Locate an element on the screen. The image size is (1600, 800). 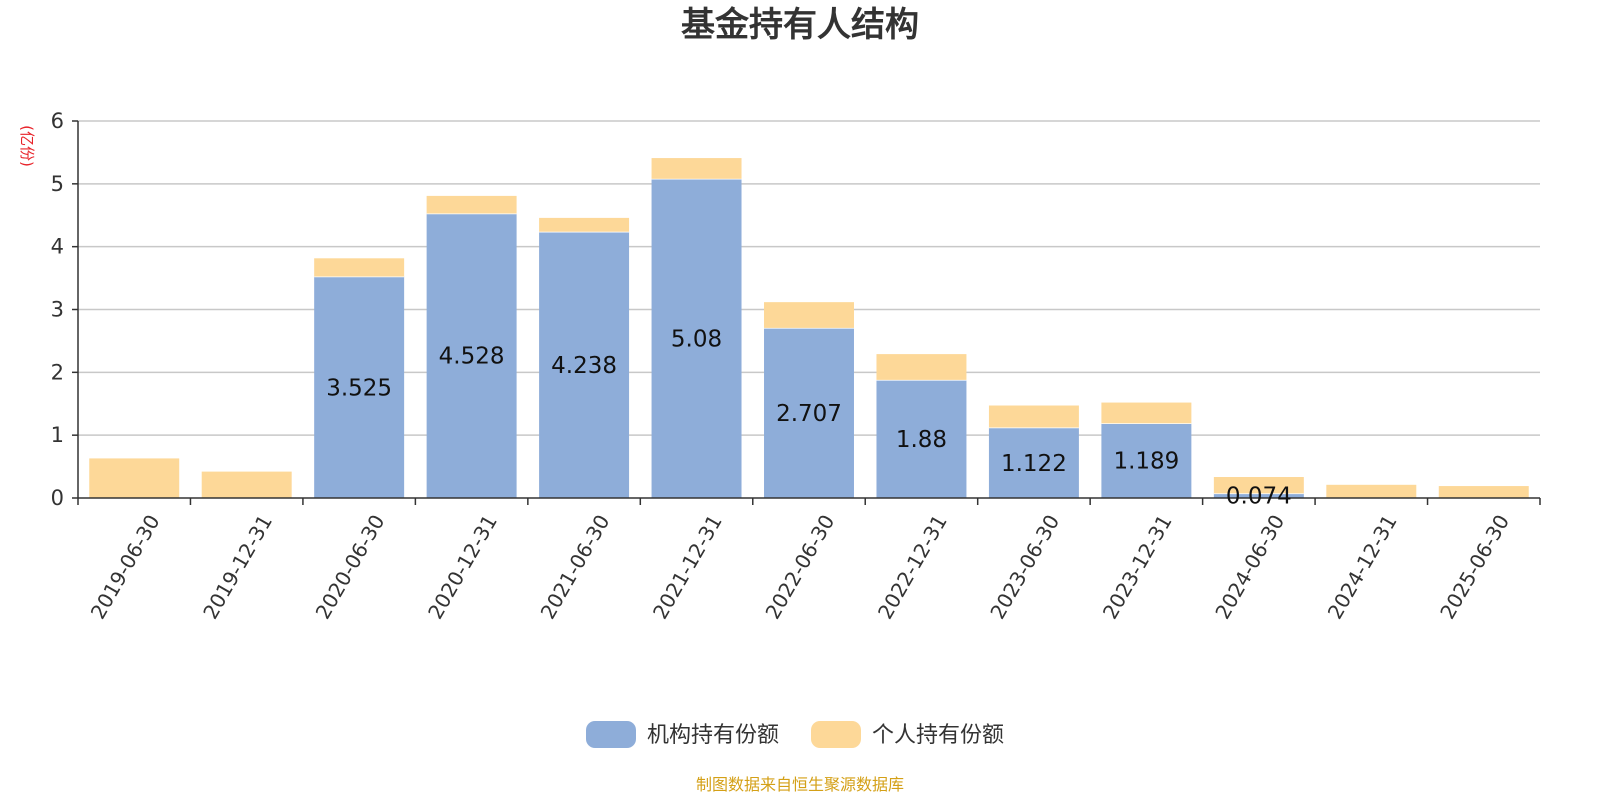
x-tick-label: 2019-12-31 is located at coordinates (237, 567).